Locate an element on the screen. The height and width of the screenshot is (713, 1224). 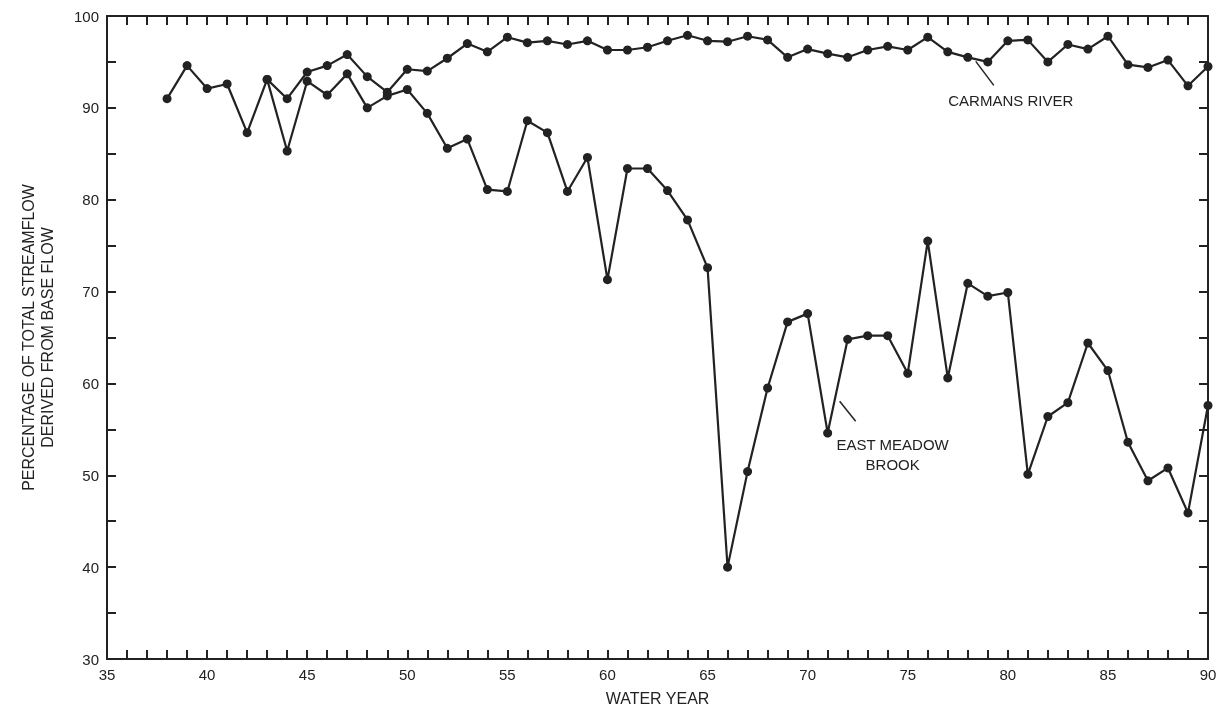
y-tick-label: 30 is located at coordinates (90, 659).